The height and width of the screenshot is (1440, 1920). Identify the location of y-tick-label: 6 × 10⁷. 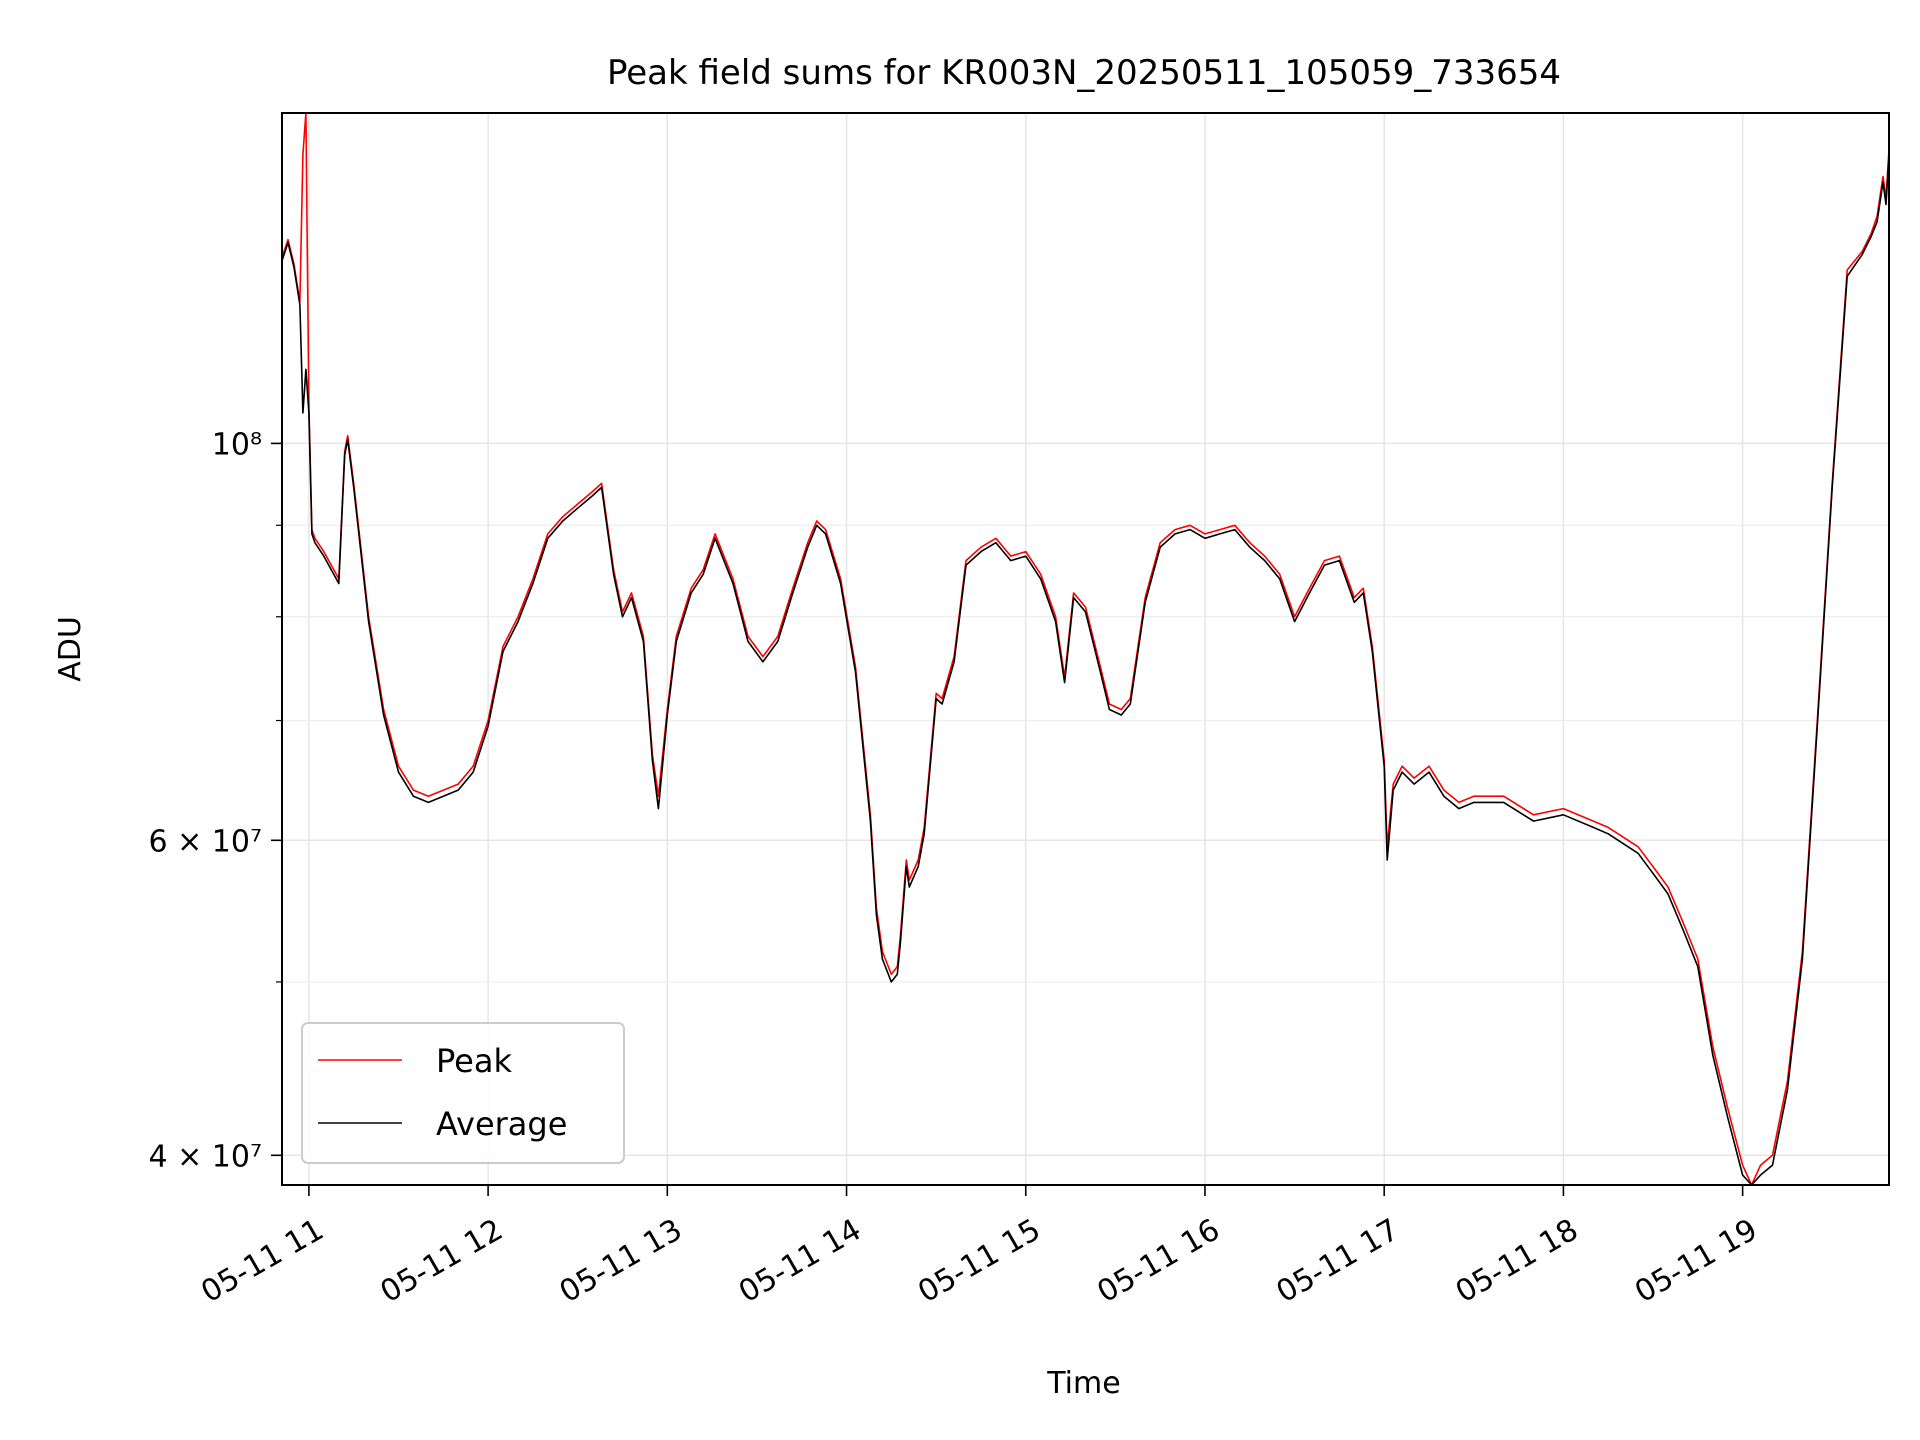
(206, 841).